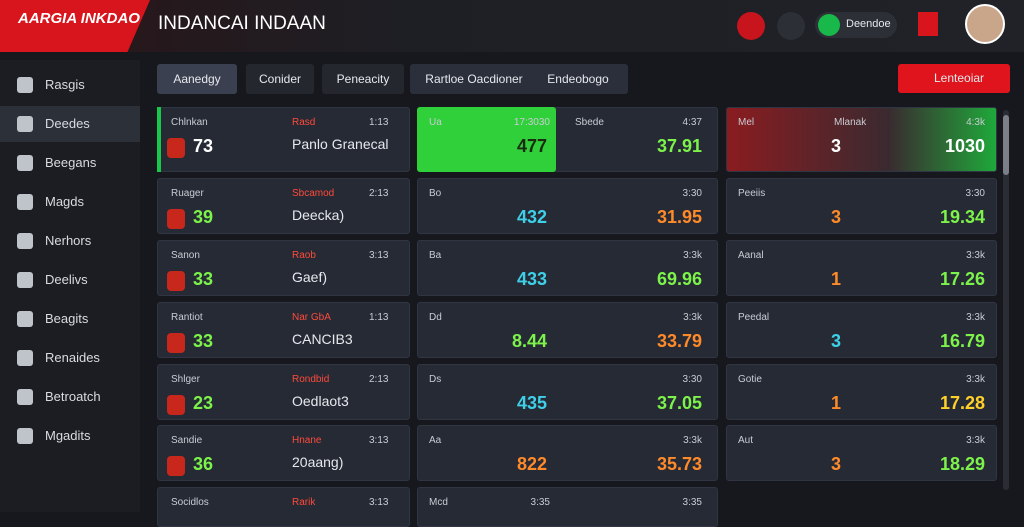 This screenshot has height=527, width=1024. I want to click on card-label: Sandie, so click(187, 440).